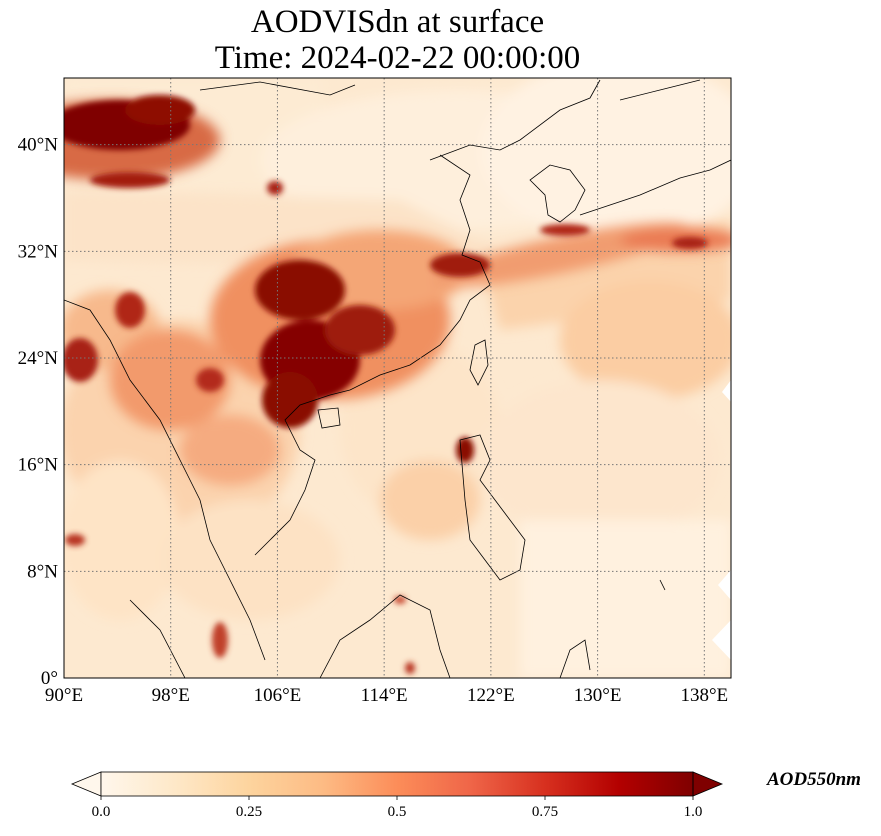  I want to click on colorbar-tick-label: 0.25, so click(249, 812).